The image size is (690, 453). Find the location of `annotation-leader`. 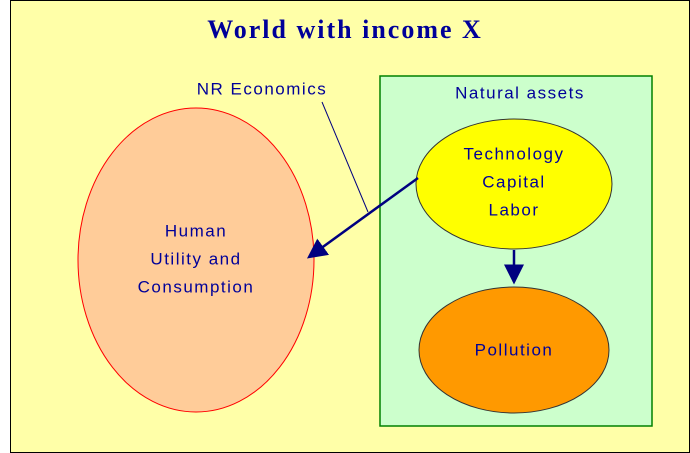

annotation-leader is located at coordinates (345, 157).